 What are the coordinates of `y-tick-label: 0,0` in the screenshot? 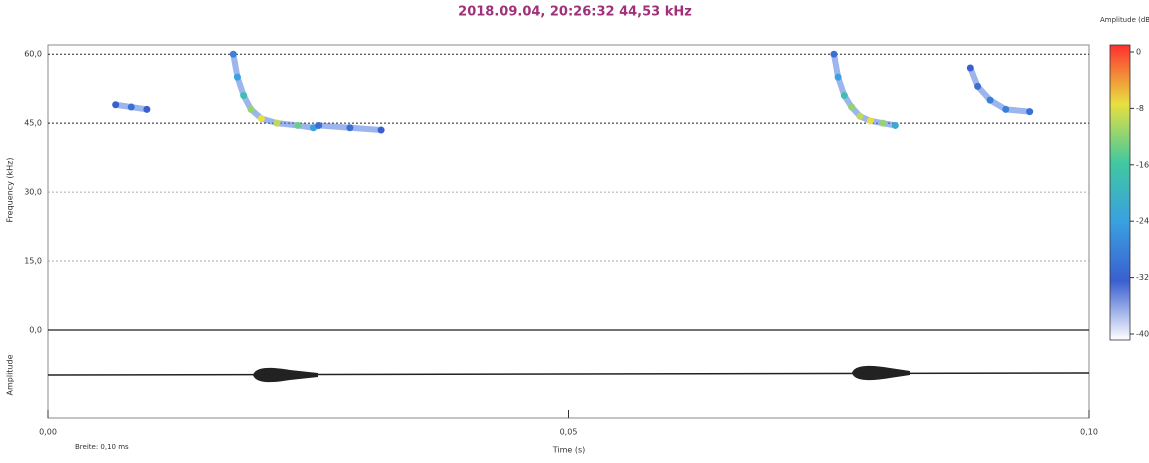 It's located at (35, 330).